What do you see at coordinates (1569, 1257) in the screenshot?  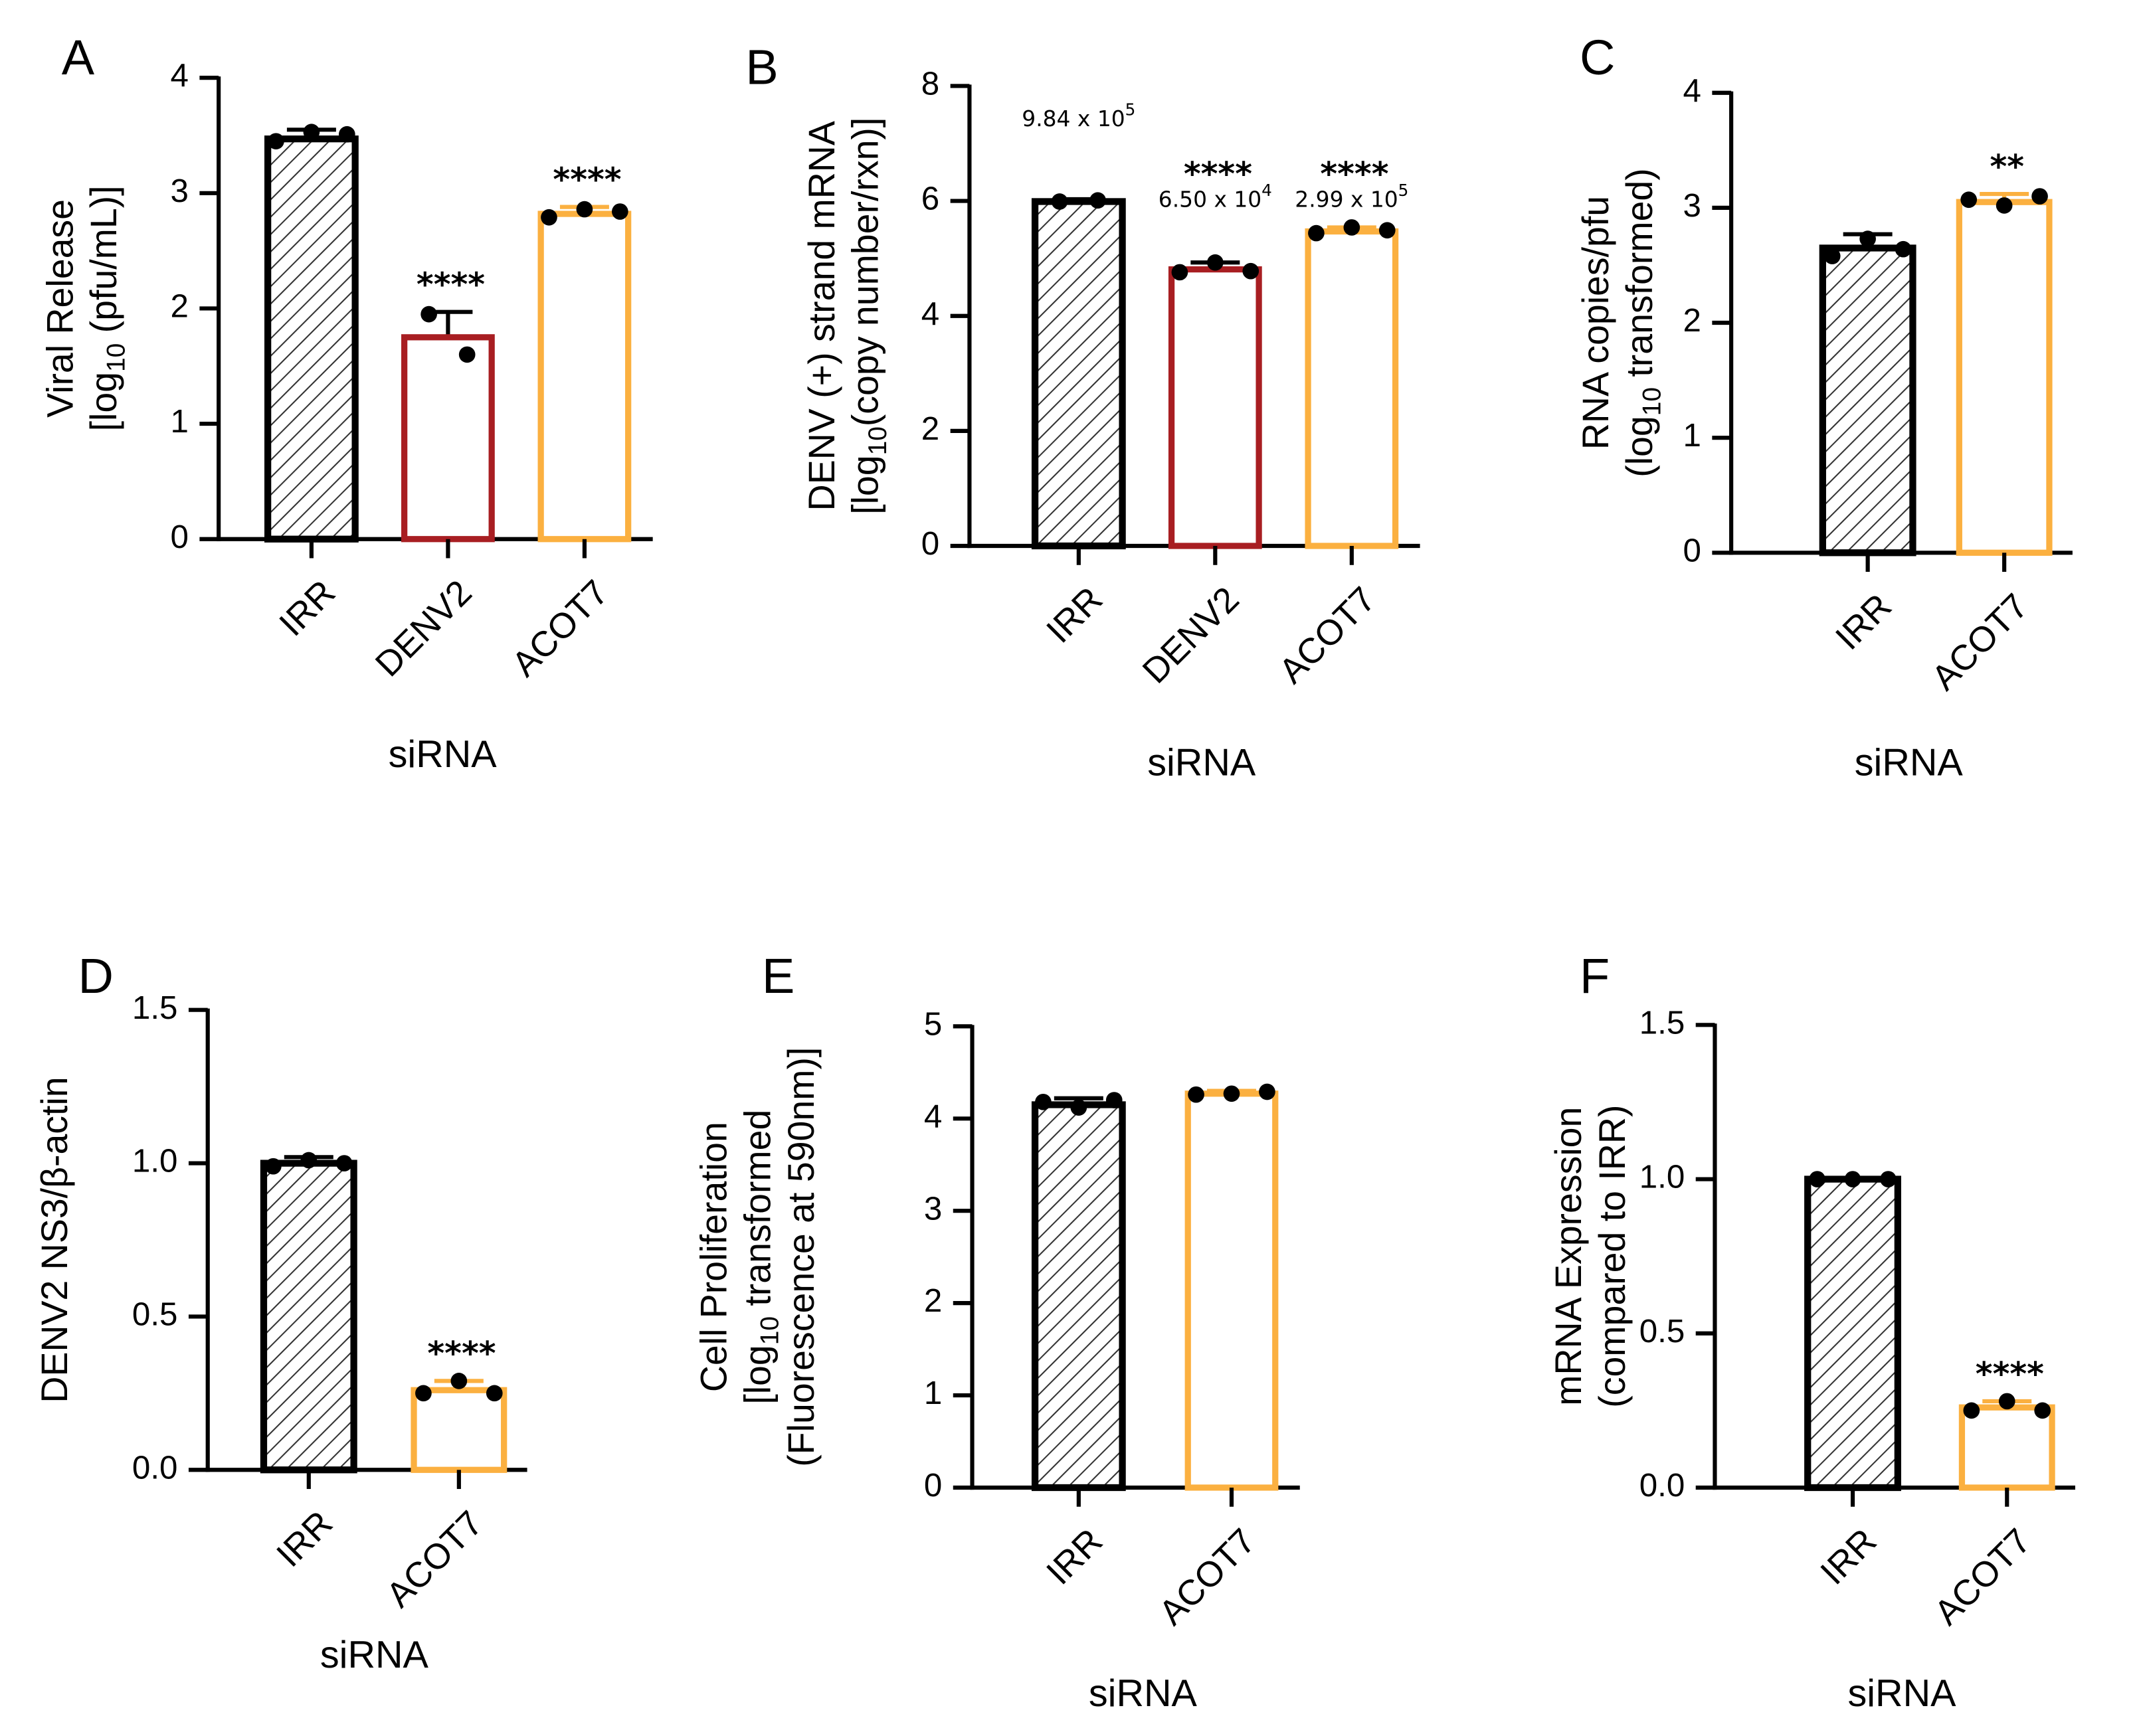 I see `text-span: mRNA Expression` at bounding box center [1569, 1257].